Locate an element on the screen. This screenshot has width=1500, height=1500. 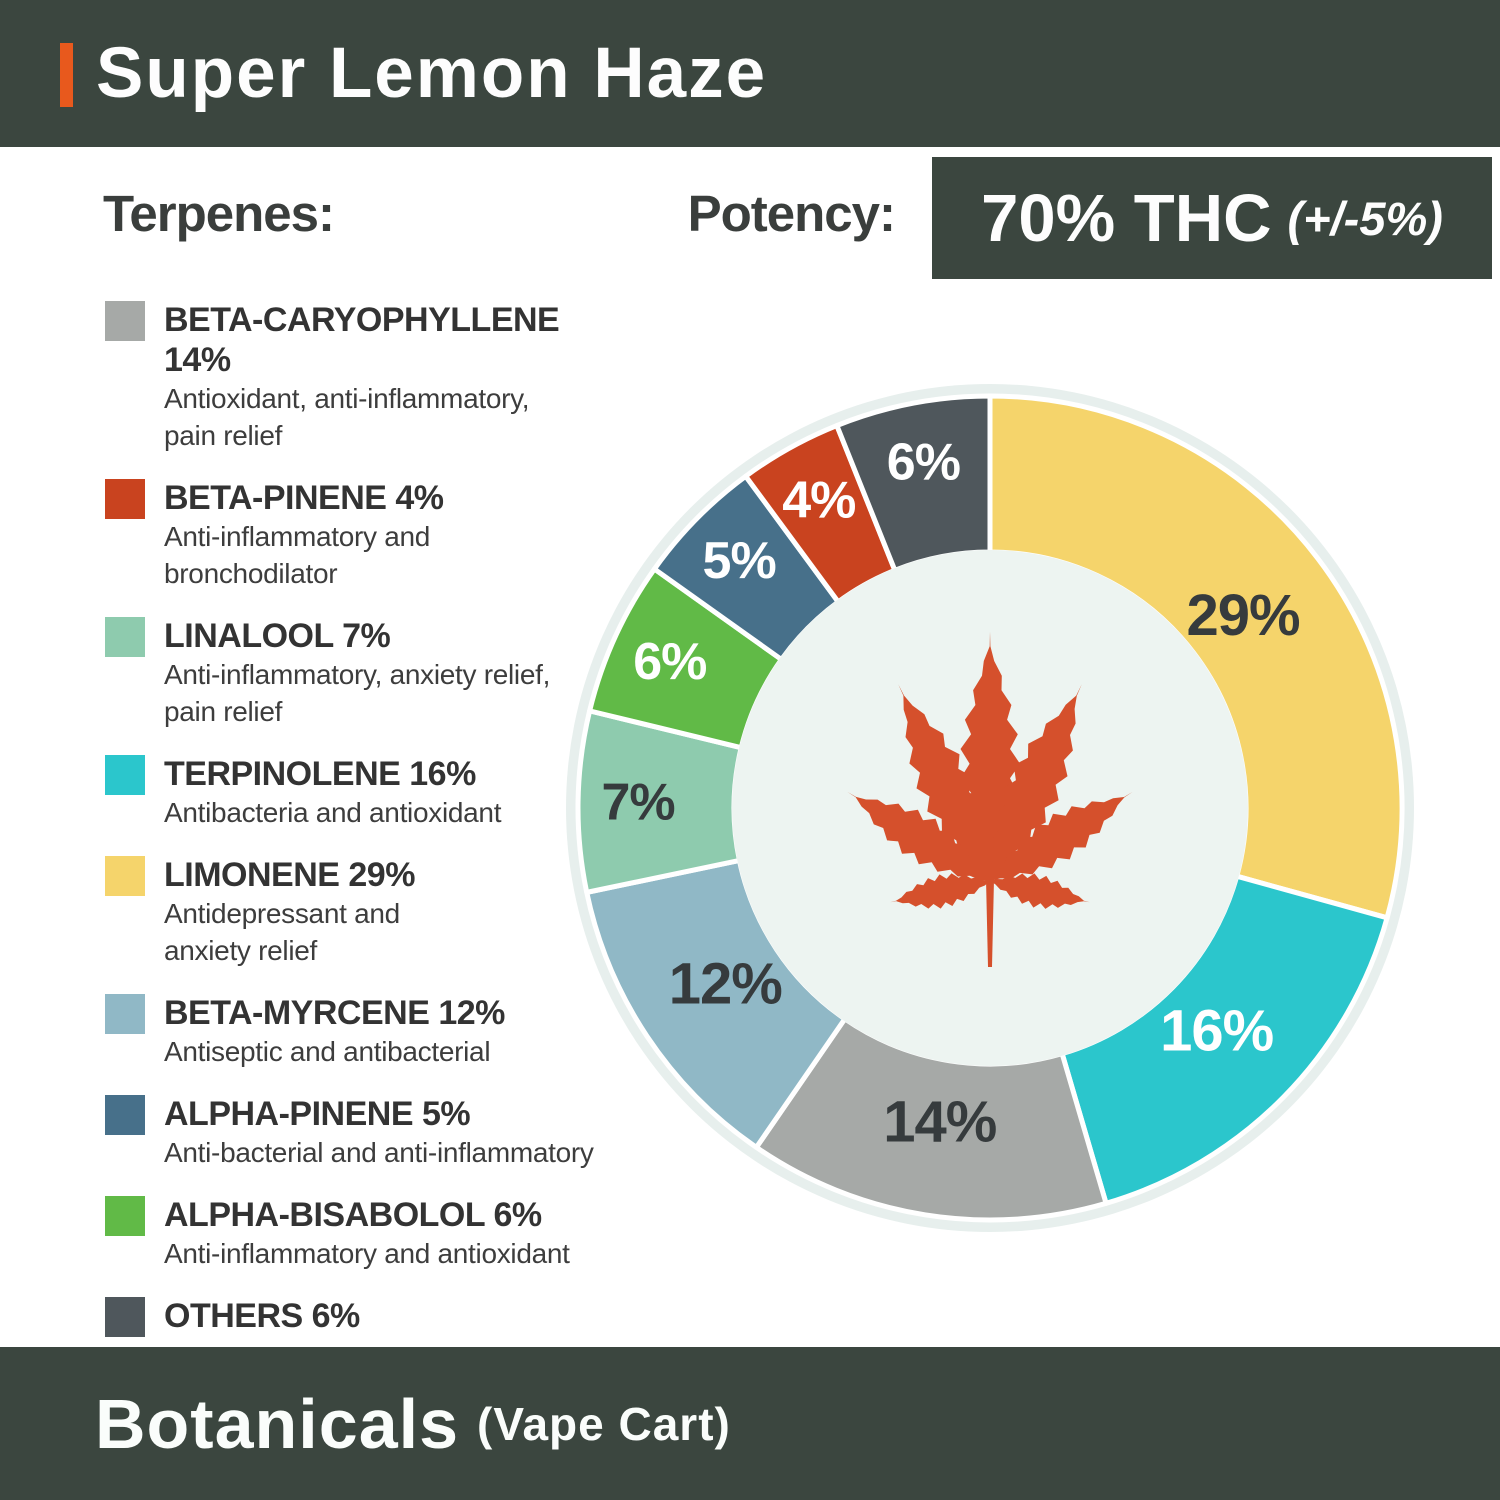
donut-label-alpha-pinene: 5% is located at coordinates (739, 561).